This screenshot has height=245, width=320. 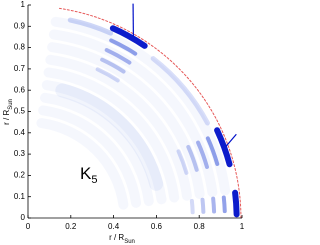 What do you see at coordinates (94, 180) in the screenshot?
I see `annotation-sub: 5` at bounding box center [94, 180].